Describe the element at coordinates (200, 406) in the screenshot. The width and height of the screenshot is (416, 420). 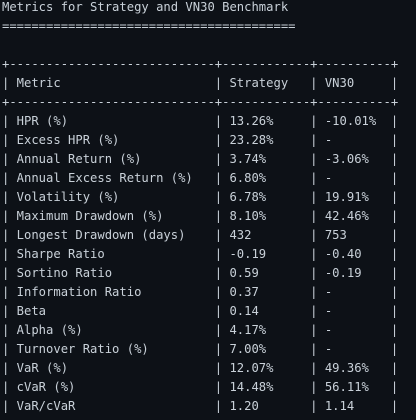
I see `table-row-var-cvar: | VaR/cVaR | 1.20 | 1.14 |` at that location.